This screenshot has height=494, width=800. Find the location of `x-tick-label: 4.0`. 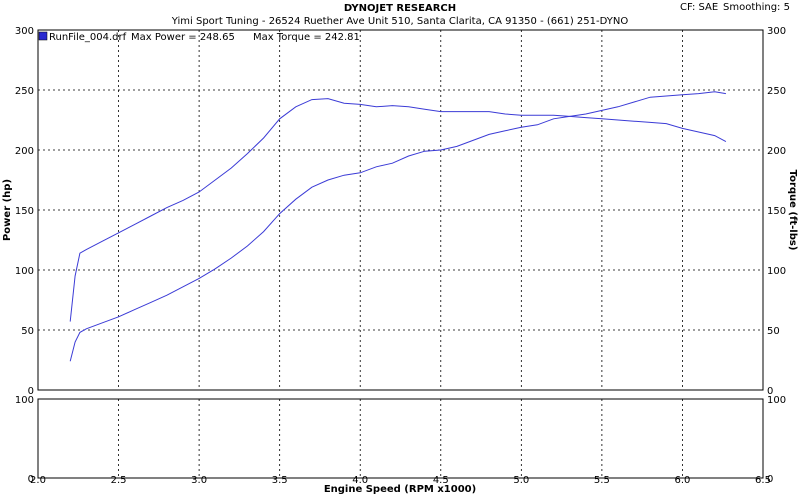

x-tick-label: 4.0 is located at coordinates (360, 480).